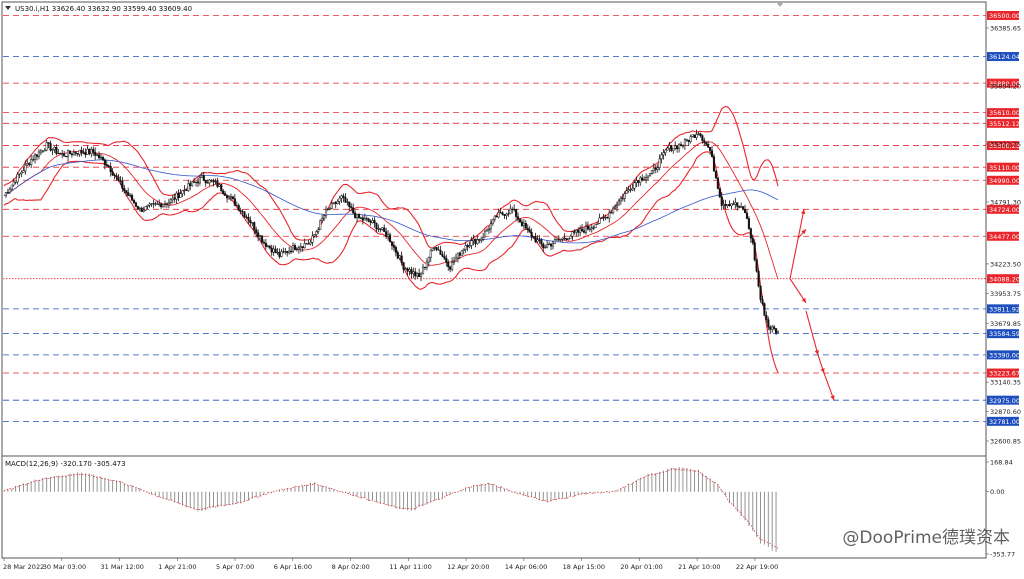 The width and height of the screenshot is (1024, 579). I want to click on macd-signal-line, so click(391, 508).